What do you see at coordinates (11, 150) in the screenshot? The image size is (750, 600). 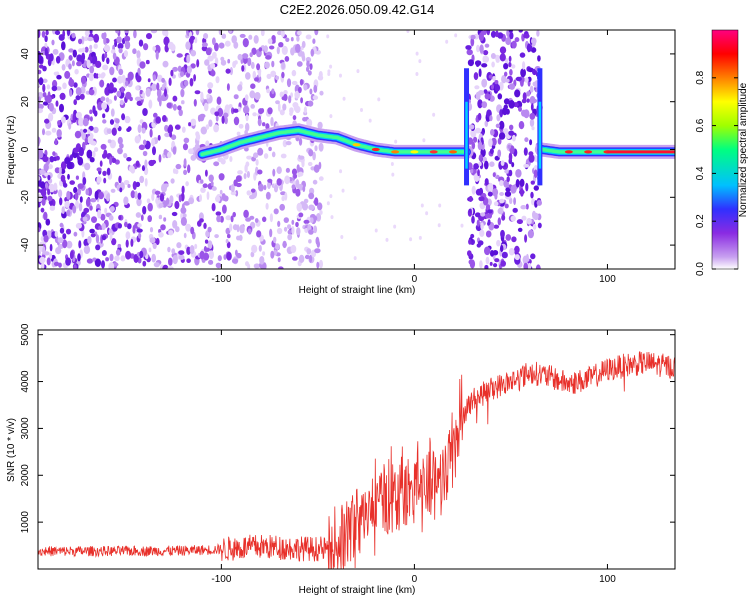 I see `spectrogram-ylabel: Frequency (Hz)` at bounding box center [11, 150].